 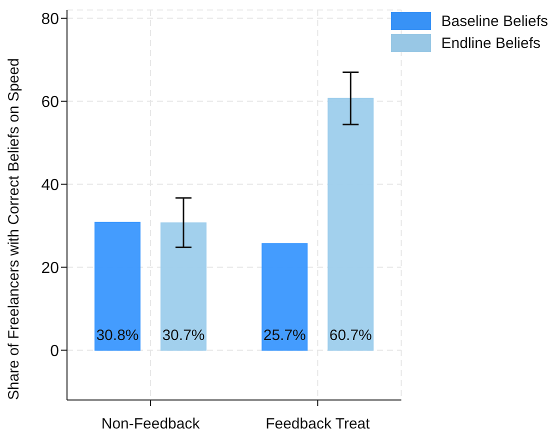 I want to click on y-tick-label: 20, so click(x=50, y=268).